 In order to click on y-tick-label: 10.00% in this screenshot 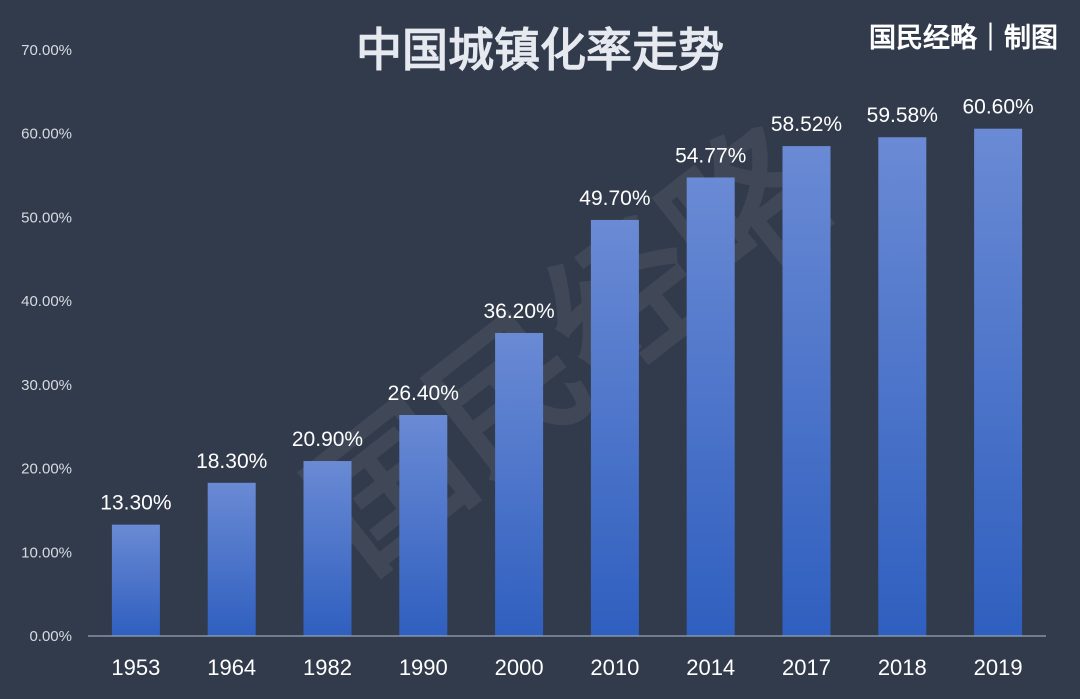, I will do `click(46, 552)`.